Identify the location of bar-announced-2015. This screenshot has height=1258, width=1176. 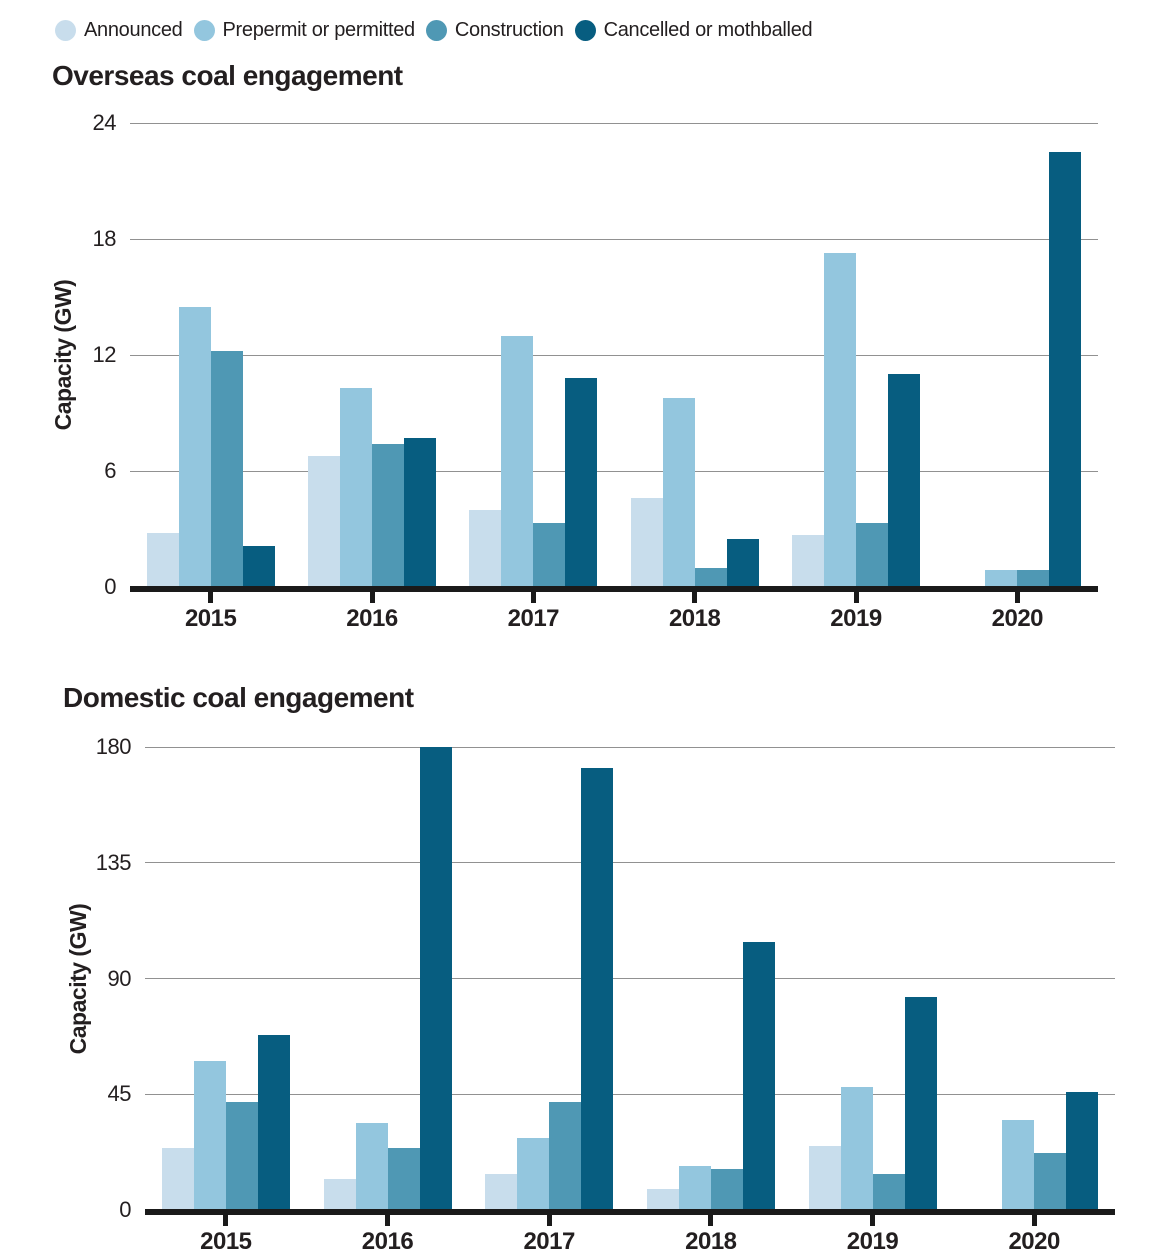
(162, 559).